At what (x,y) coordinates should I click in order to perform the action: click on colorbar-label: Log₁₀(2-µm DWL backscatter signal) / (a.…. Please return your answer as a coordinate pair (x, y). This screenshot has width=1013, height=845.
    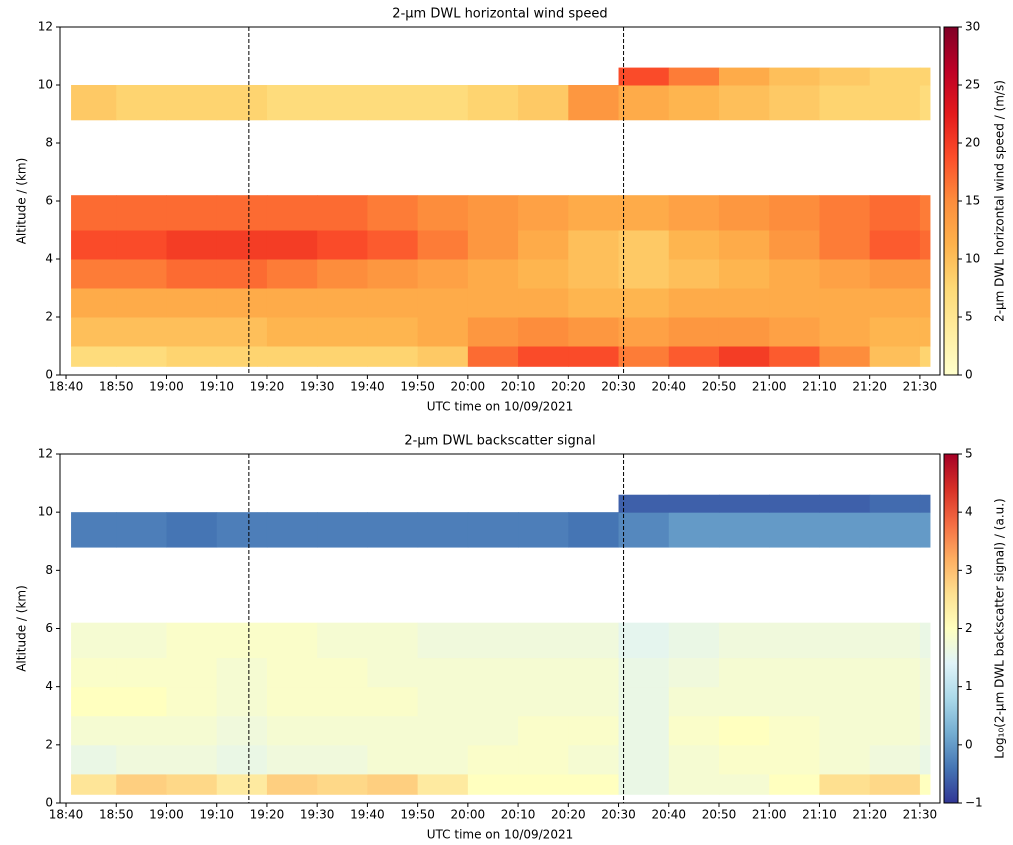
    Looking at the image, I should click on (1000, 628).